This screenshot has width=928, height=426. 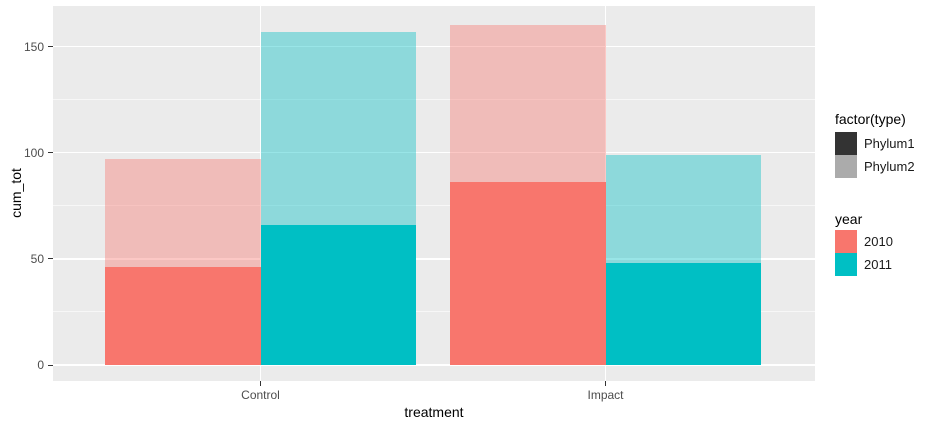 I want to click on bar-control-2011-phylum2, so click(x=338, y=128).